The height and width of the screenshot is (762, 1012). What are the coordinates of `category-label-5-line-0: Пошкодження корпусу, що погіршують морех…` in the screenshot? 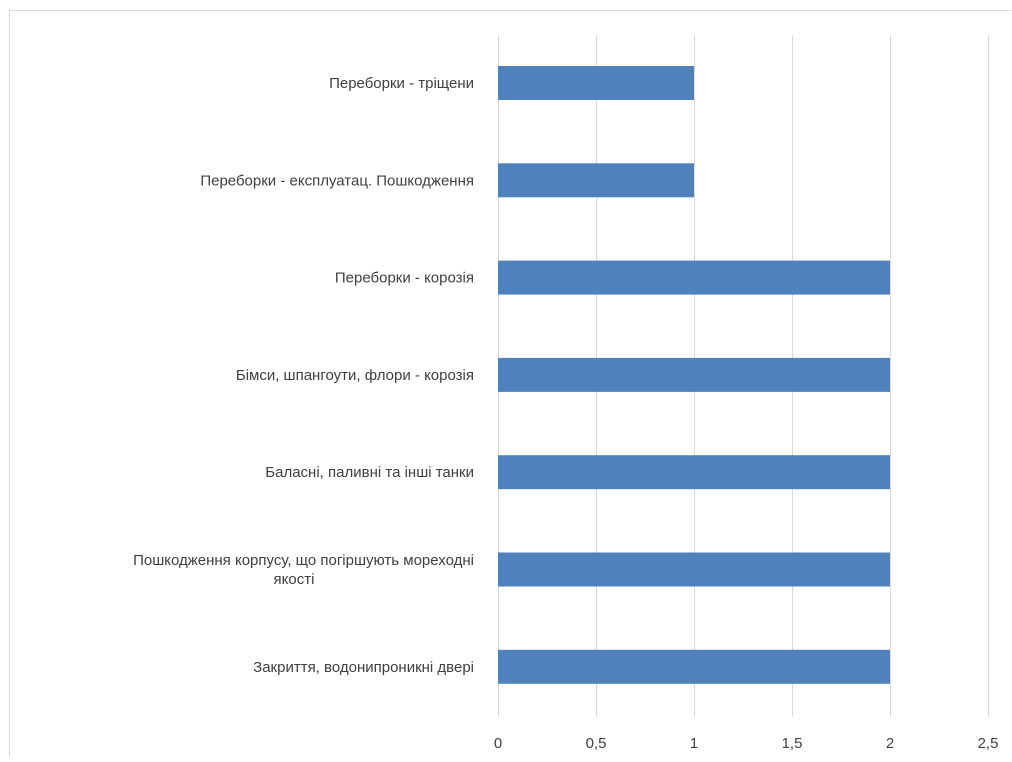 It's located at (303, 560).